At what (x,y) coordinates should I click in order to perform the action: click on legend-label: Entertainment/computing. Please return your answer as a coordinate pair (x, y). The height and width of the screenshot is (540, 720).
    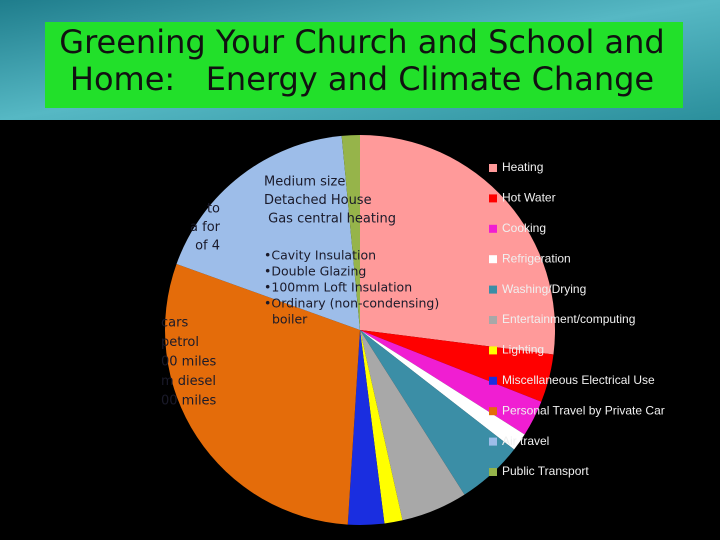
    Looking at the image, I should click on (568, 319).